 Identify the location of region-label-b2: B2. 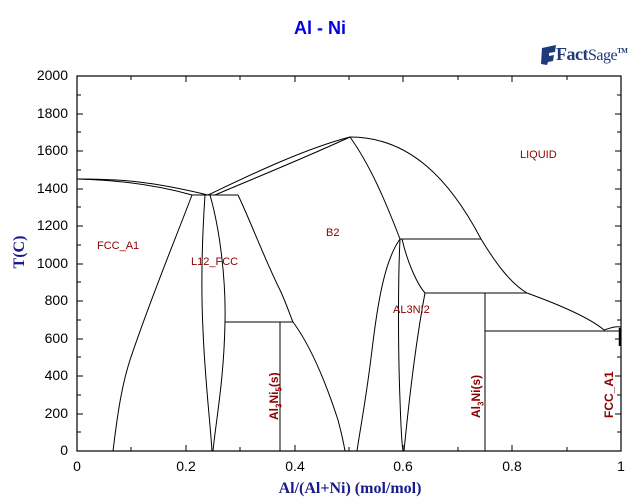
(333, 233).